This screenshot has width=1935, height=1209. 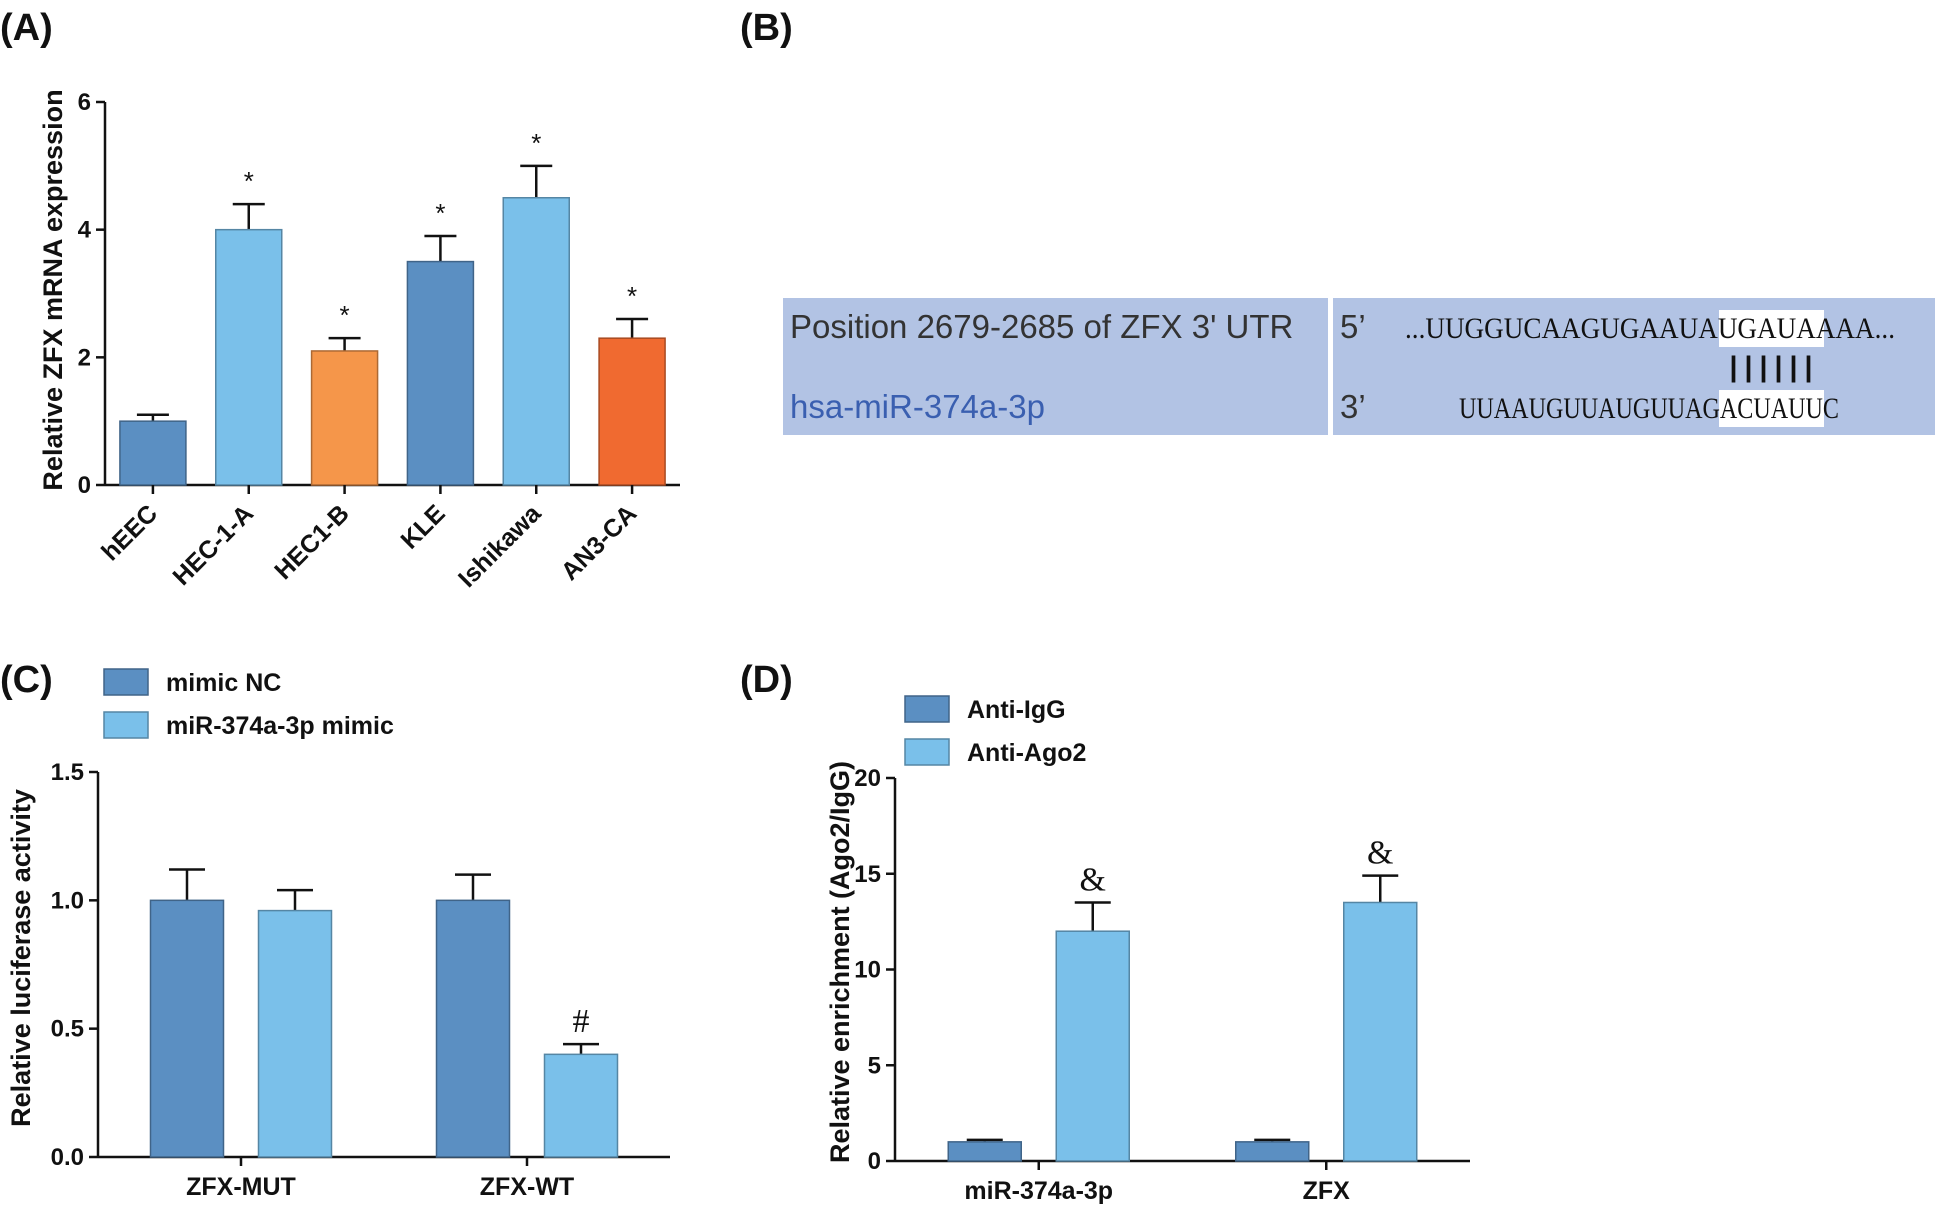 I want to click on utr-seq-match: UGAUAA, so click(x=1777, y=328).